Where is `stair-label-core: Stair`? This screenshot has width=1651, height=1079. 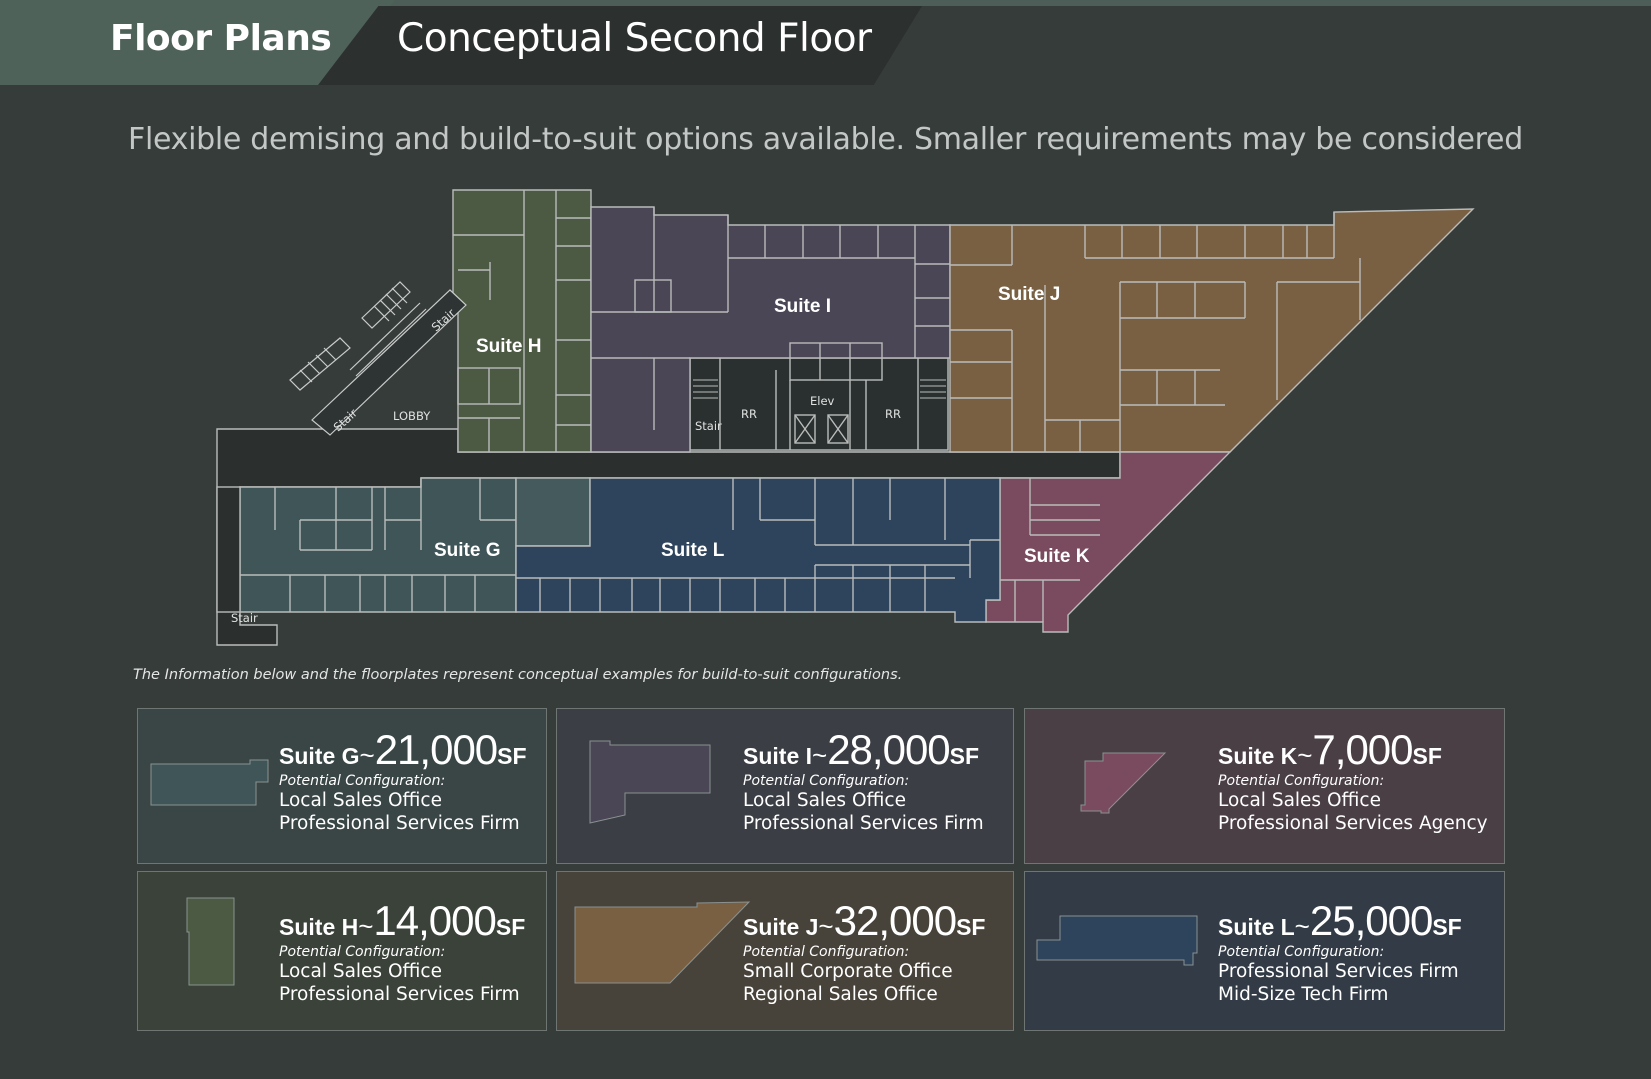 stair-label-core: Stair is located at coordinates (708, 426).